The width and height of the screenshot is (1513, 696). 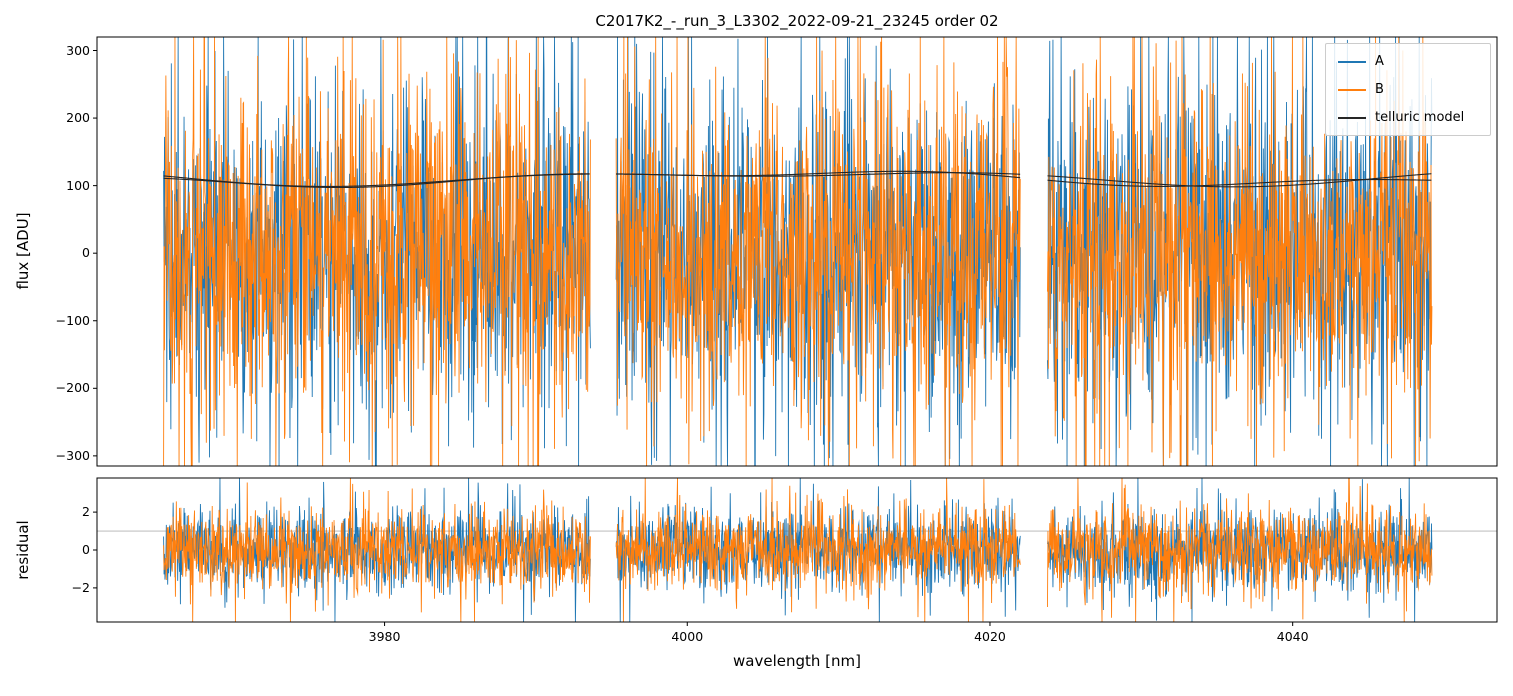 What do you see at coordinates (797, 661) in the screenshot?
I see `x-axis-label: wavelength [nm]` at bounding box center [797, 661].